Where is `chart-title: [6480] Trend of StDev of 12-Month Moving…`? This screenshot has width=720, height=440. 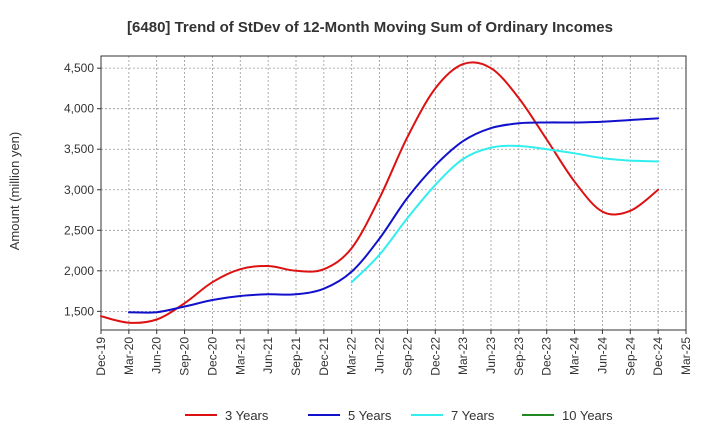 chart-title: [6480] Trend of StDev of 12-Month Moving… is located at coordinates (370, 27).